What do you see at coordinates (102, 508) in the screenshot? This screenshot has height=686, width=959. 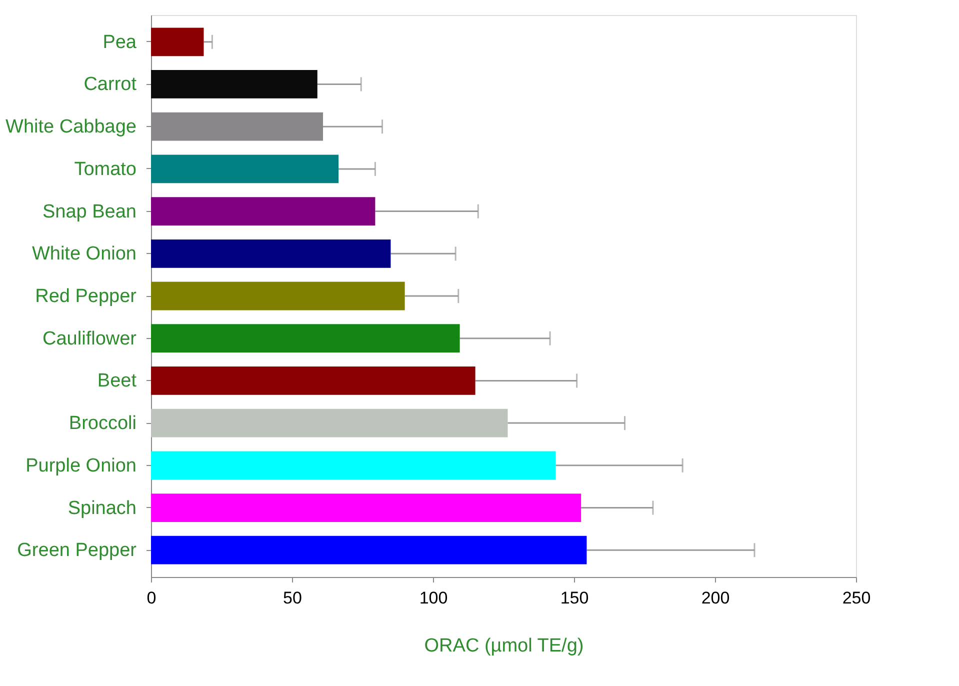 I see `y-tick-label: Spinach` at bounding box center [102, 508].